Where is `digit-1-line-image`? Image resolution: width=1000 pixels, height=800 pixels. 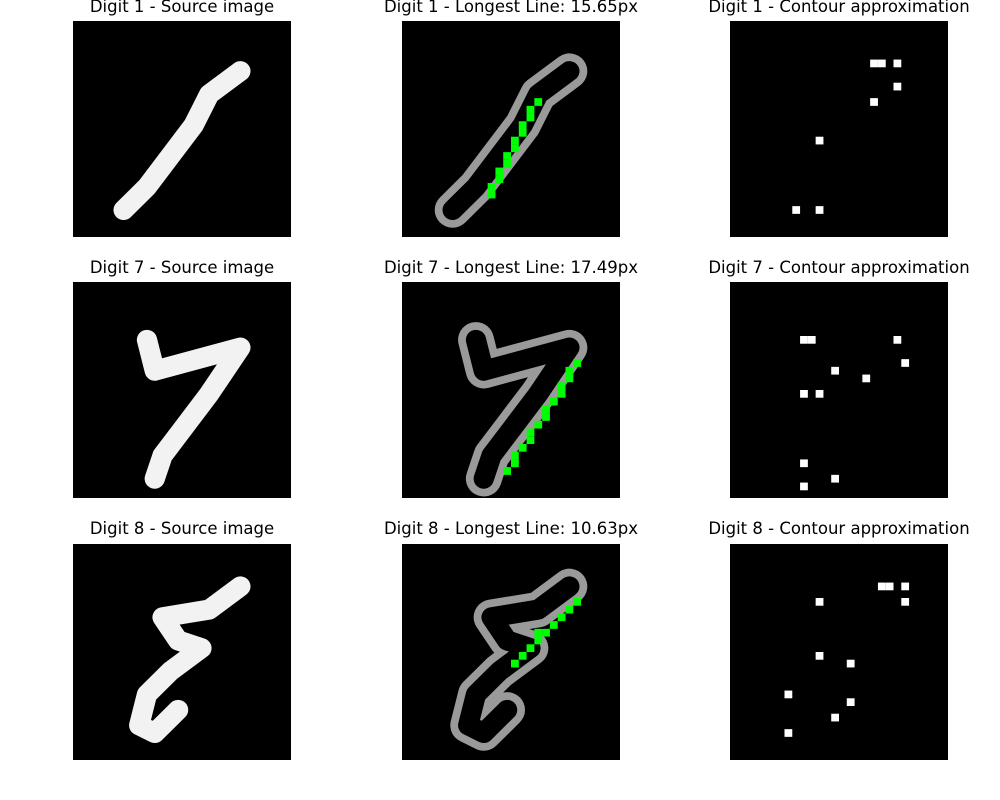
digit-1-line-image is located at coordinates (511, 129).